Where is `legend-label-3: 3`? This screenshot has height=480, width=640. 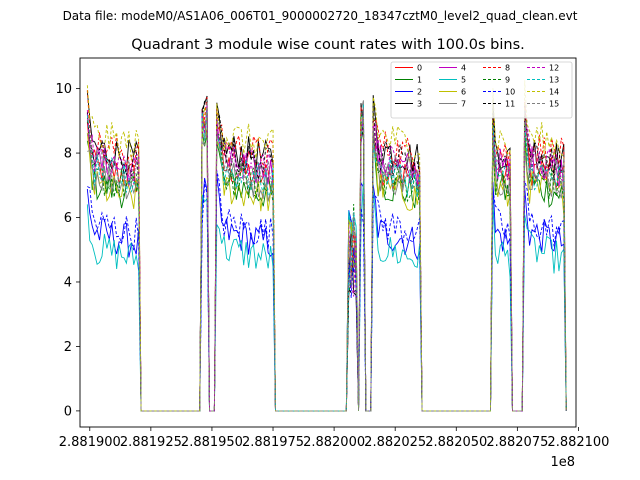 legend-label-3: 3 is located at coordinates (419, 104).